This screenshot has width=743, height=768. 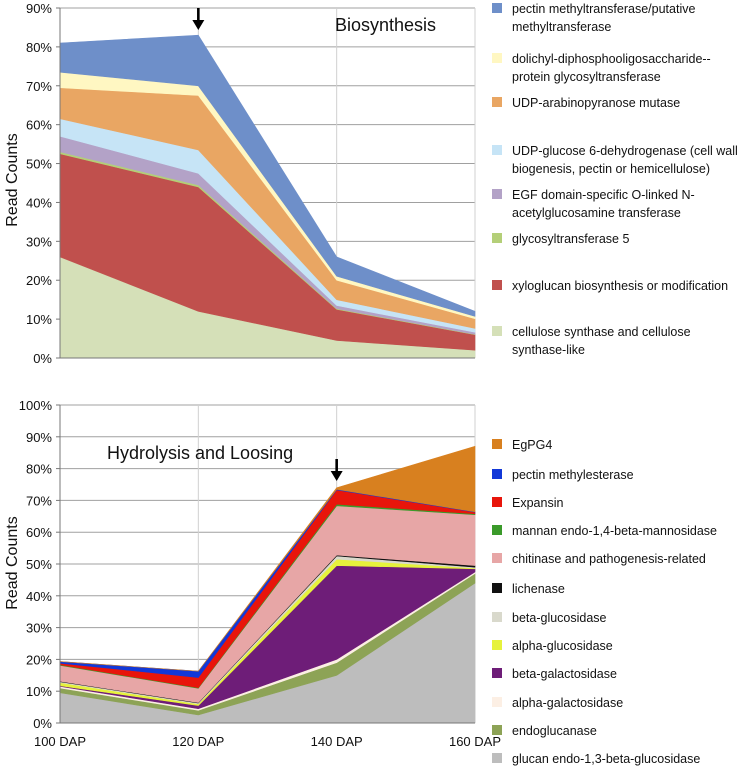 I want to click on legend-label: beta-galactosidase, so click(x=564, y=674).